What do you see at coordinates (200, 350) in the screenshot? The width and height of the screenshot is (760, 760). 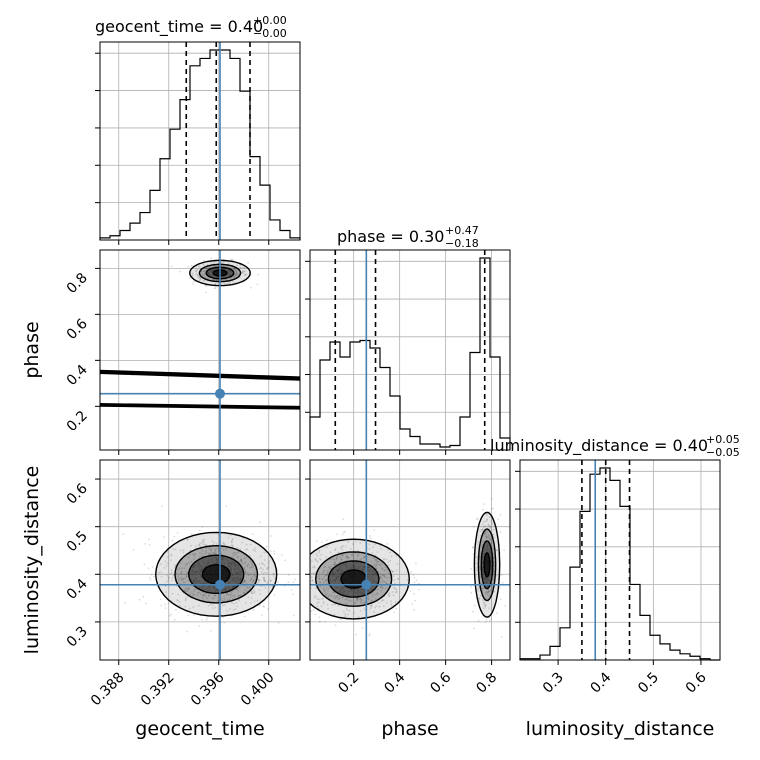 I see `panel-frame` at bounding box center [200, 350].